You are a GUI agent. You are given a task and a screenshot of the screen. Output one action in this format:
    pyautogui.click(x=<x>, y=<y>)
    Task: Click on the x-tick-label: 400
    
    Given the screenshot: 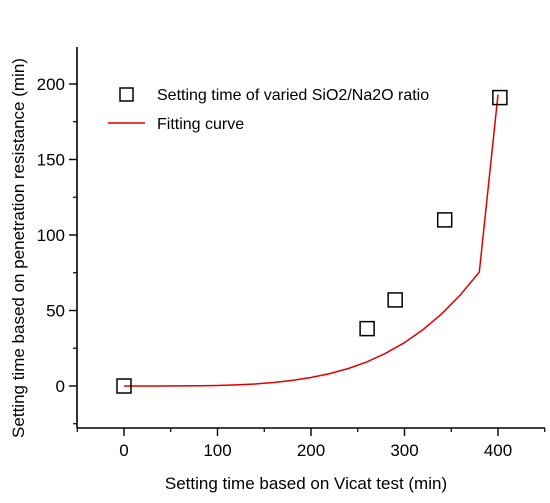 What is the action you would take?
    pyautogui.click(x=498, y=450)
    